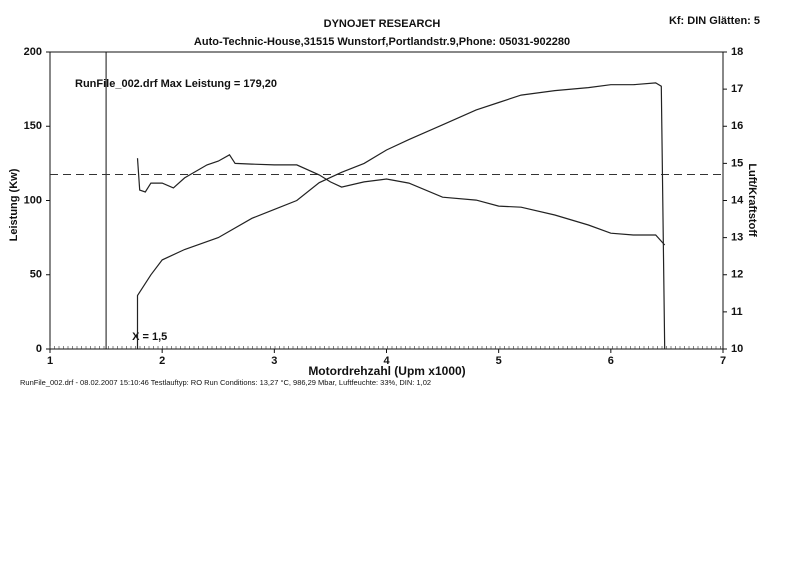  I want to click on x-tick-label: 7, so click(723, 361).